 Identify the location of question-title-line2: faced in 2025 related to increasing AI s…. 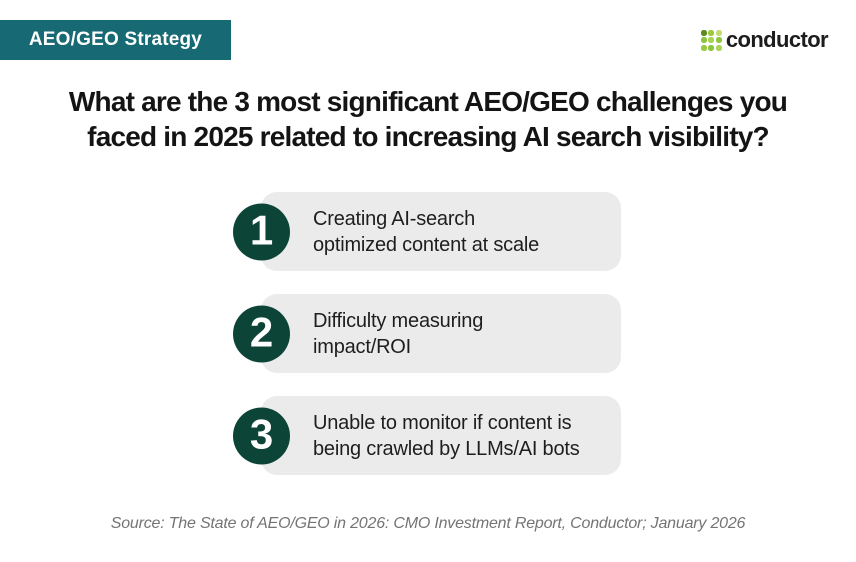
(428, 136).